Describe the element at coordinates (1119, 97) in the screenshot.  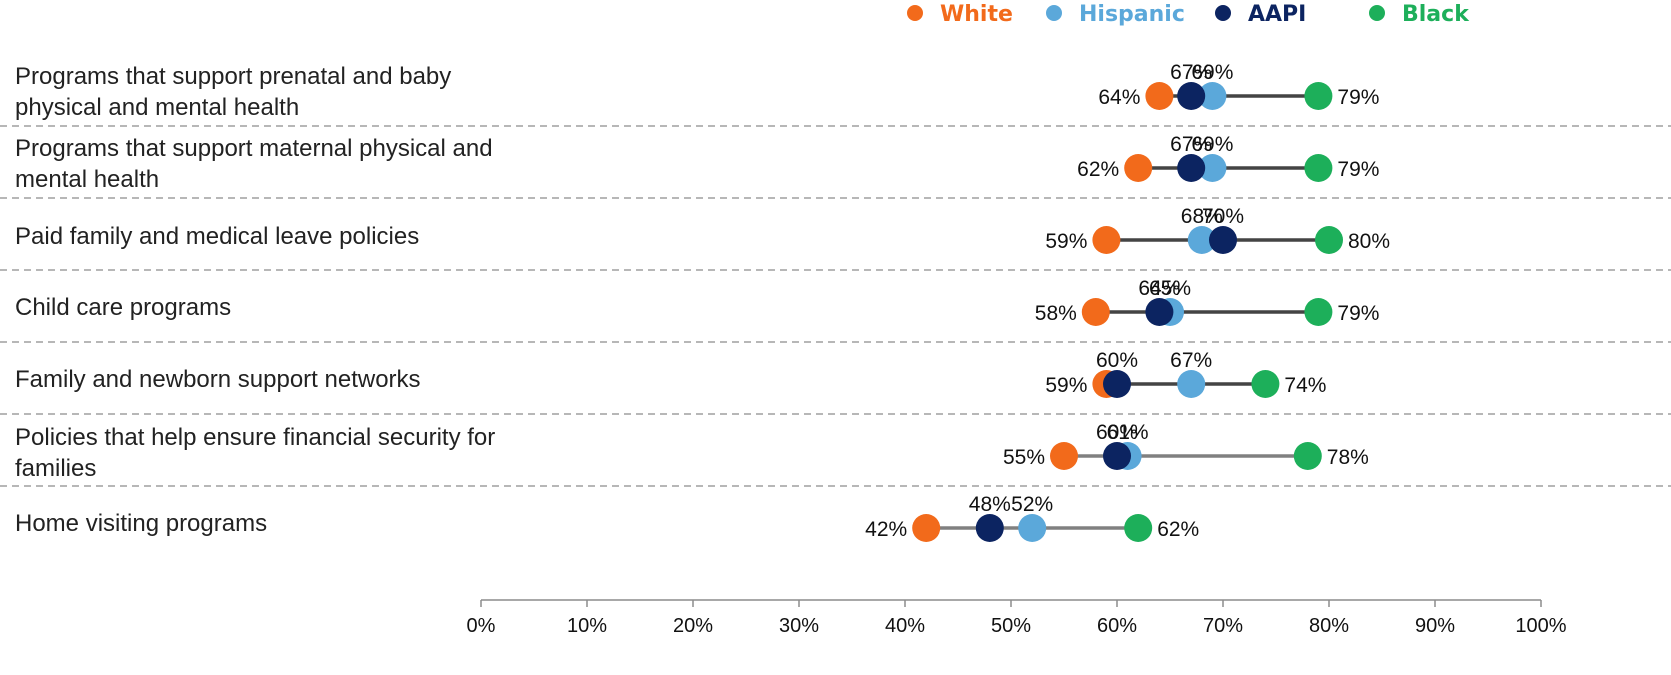
I see `value-label-white: 64%` at that location.